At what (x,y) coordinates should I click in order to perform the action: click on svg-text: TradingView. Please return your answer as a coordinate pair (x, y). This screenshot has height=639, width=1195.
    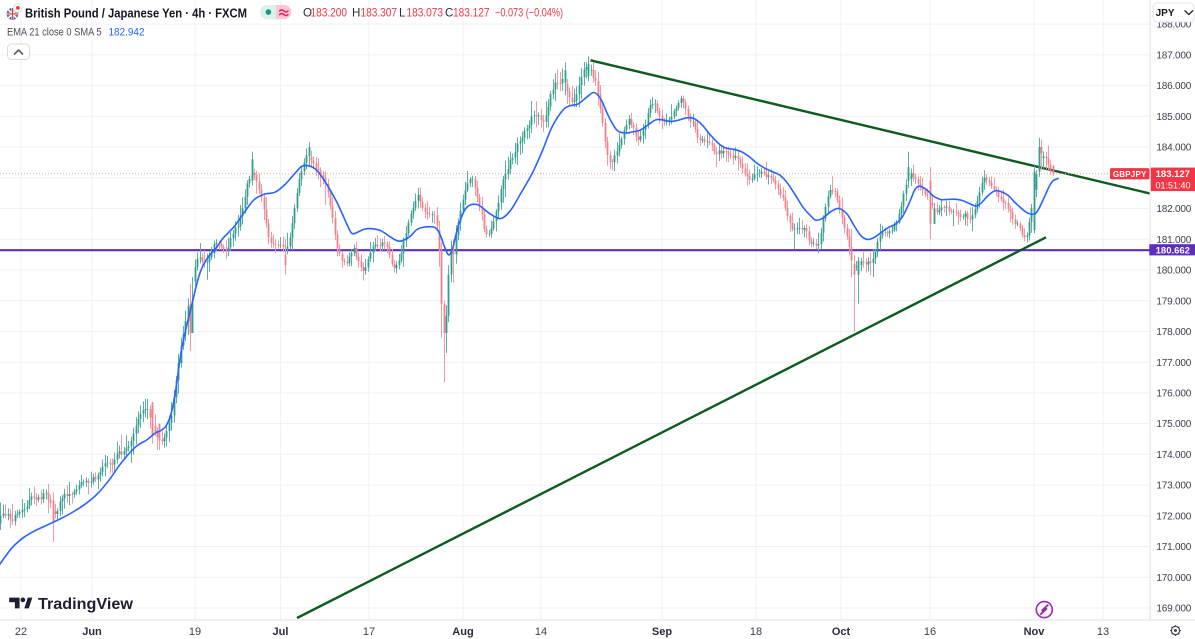
    Looking at the image, I should click on (86, 604).